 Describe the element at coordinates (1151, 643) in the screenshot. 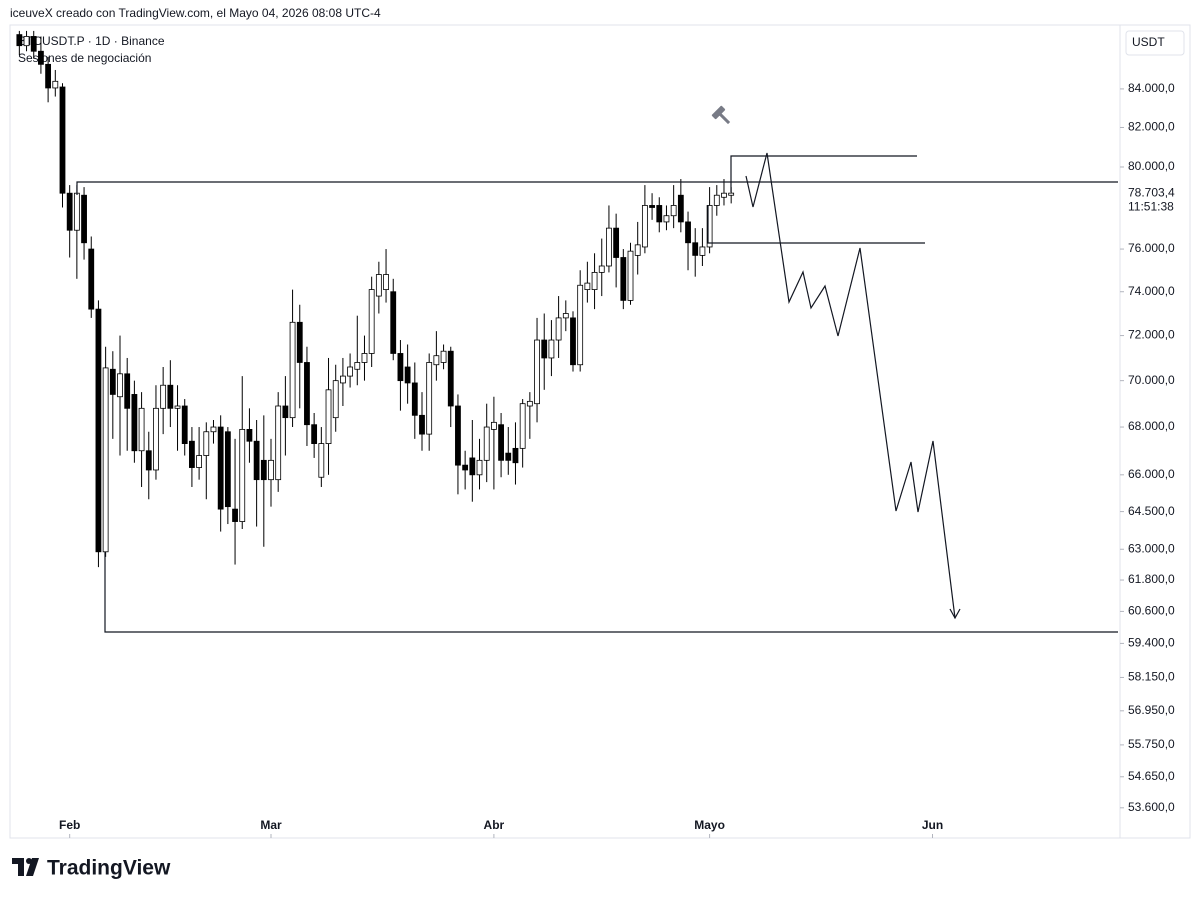

I see `y-tick-label: 59.400,0` at that location.